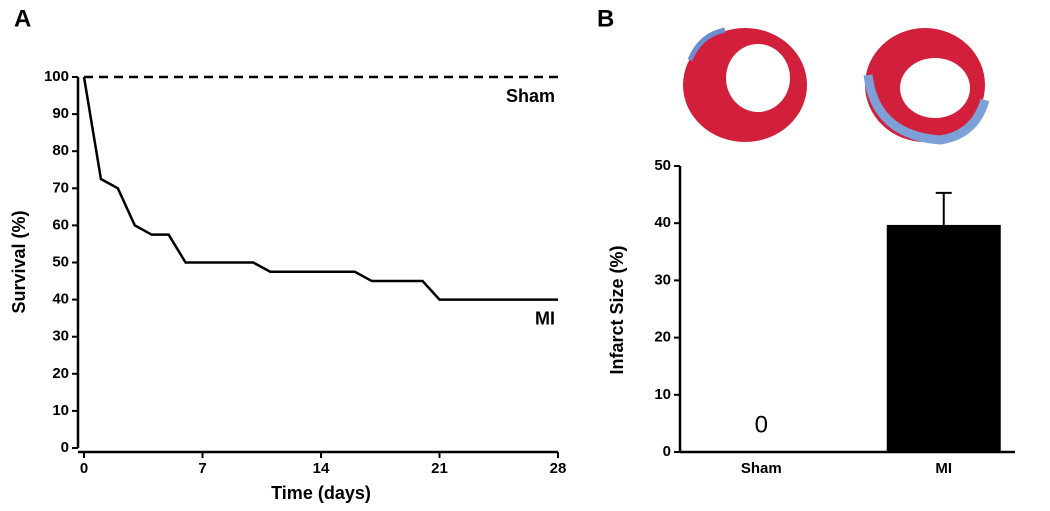 The height and width of the screenshot is (511, 1050). I want to click on x-tick-label: Sham, so click(761, 468).